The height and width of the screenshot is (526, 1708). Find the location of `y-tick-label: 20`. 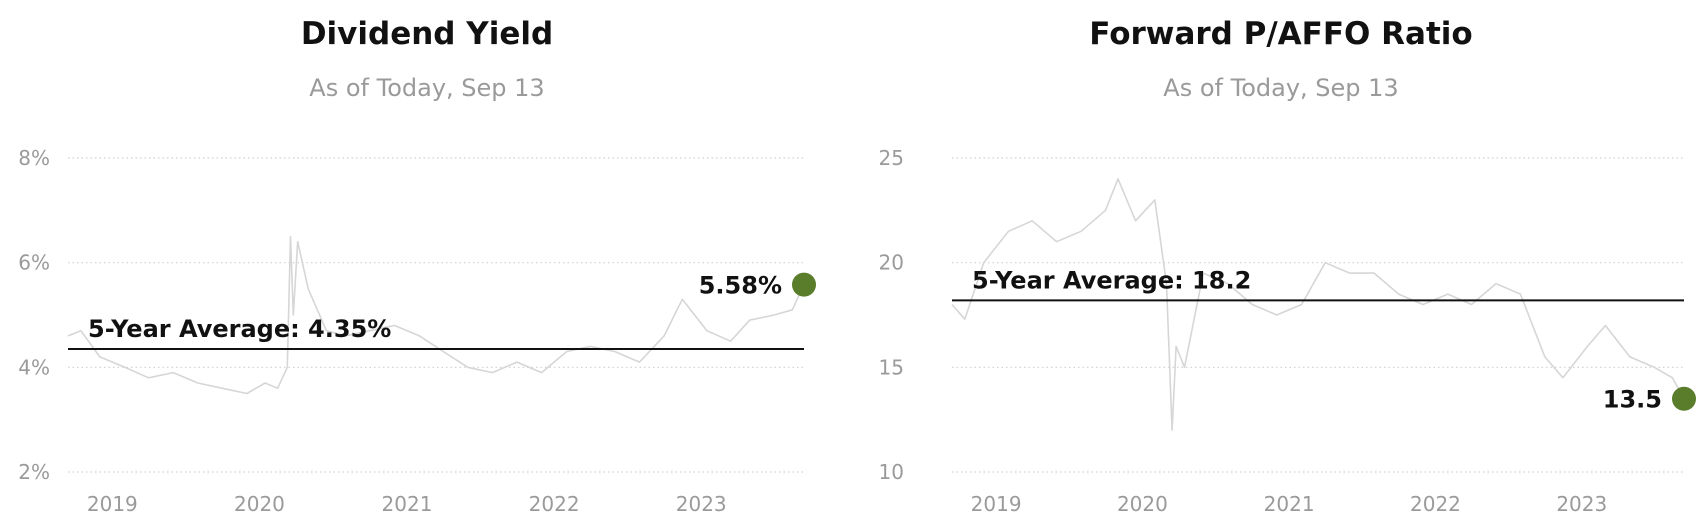

y-tick-label: 20 is located at coordinates (891, 263).